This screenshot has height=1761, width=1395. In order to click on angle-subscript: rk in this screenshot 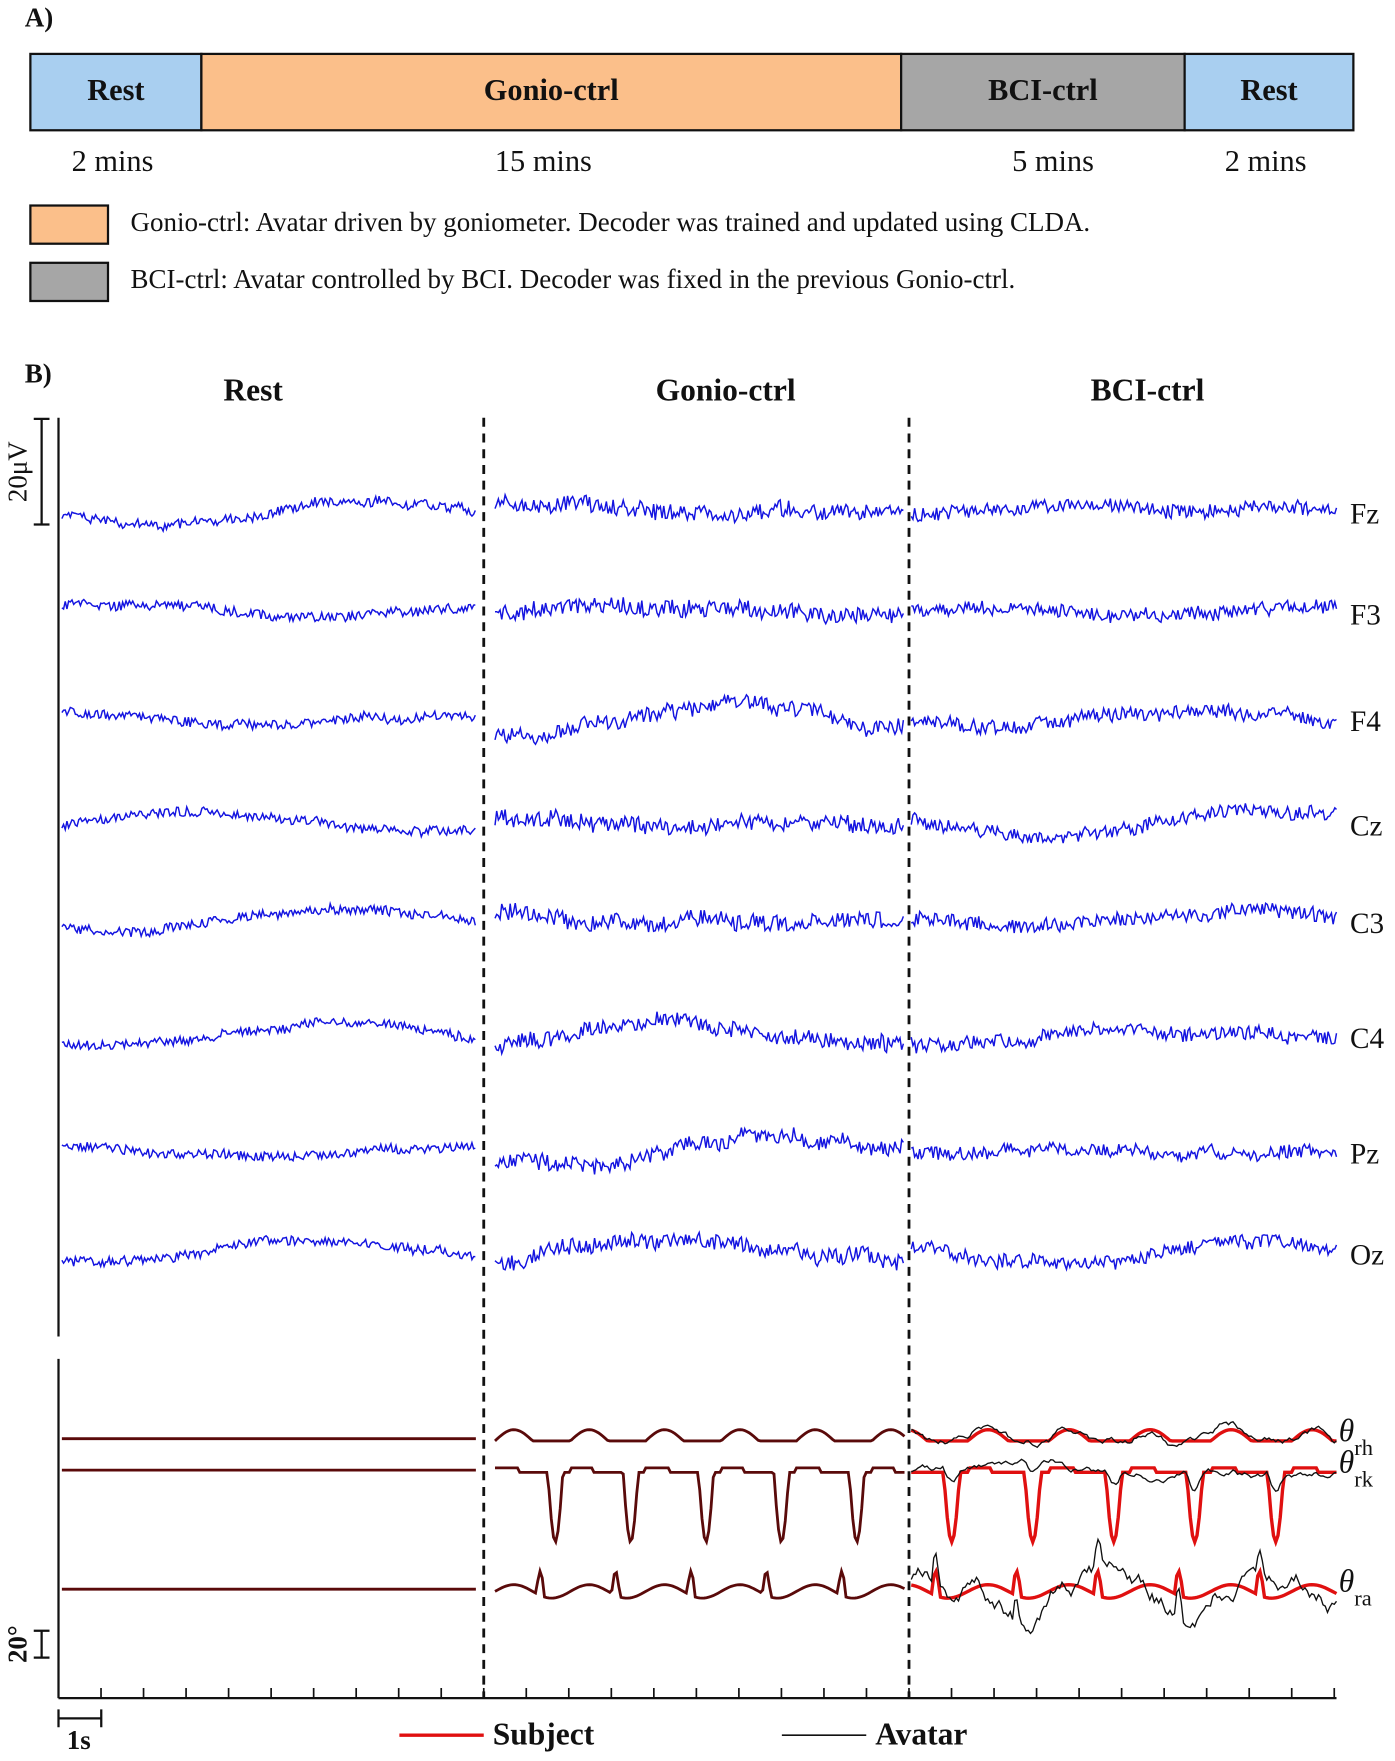, I will do `click(1363, 1479)`.